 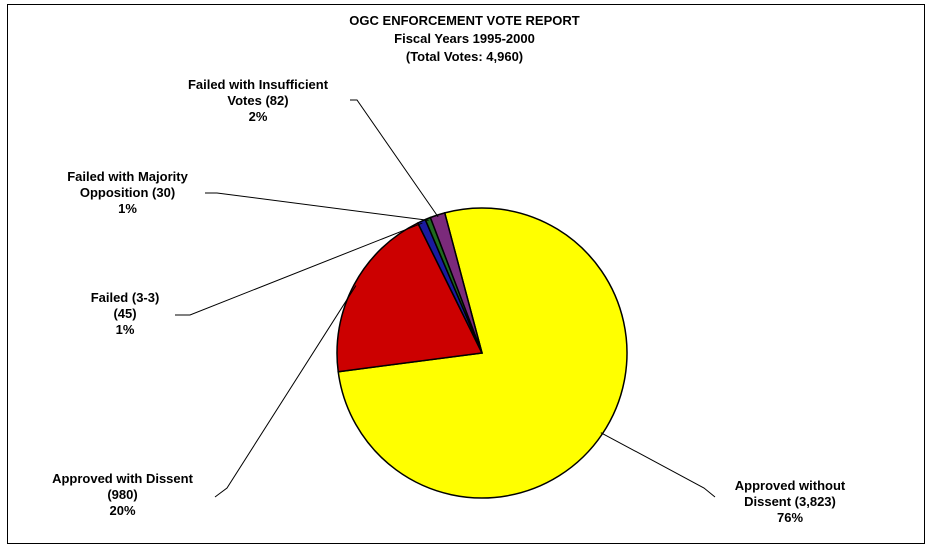 I want to click on chart-title: OGC ENFORCEMENT VOTE REPORT, so click(x=464, y=20).